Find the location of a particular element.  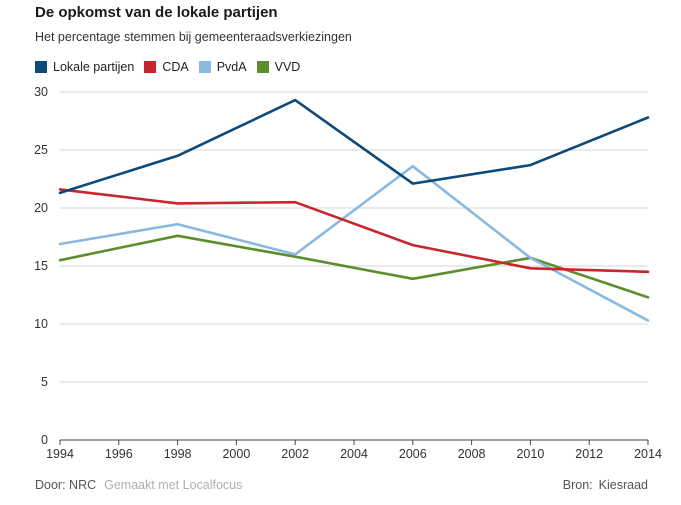

footer-source-value: Kiesraad is located at coordinates (623, 485).